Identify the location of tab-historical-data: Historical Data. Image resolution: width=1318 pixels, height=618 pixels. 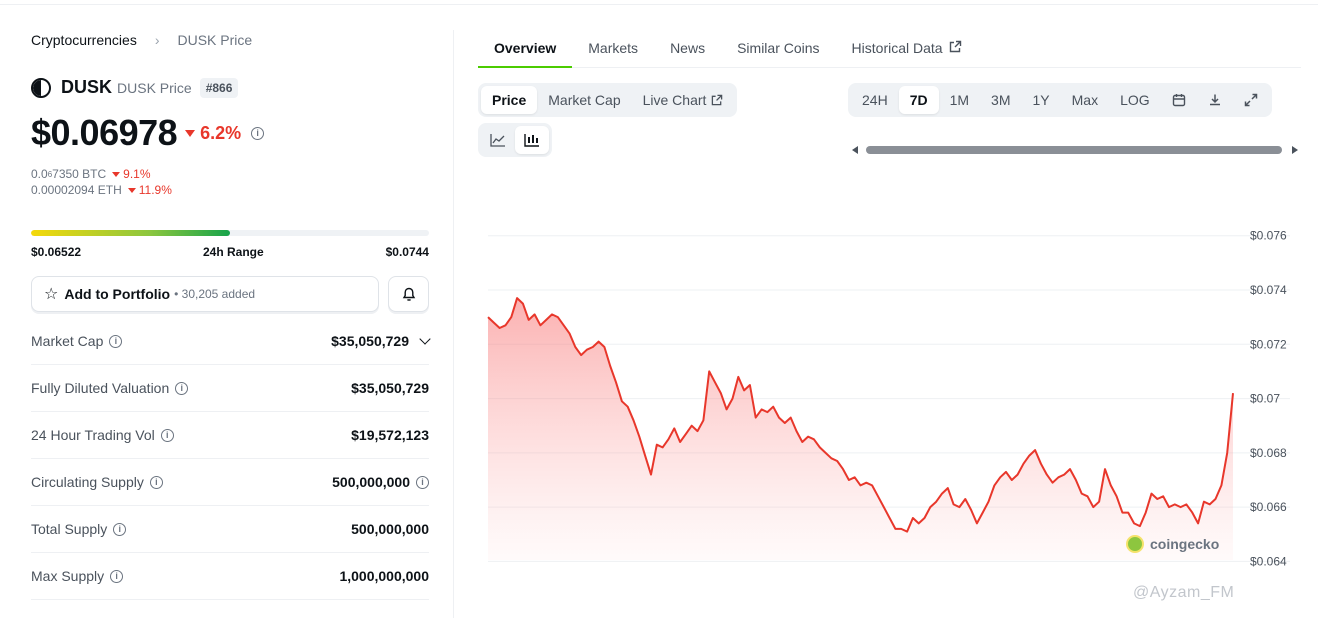
(907, 49).